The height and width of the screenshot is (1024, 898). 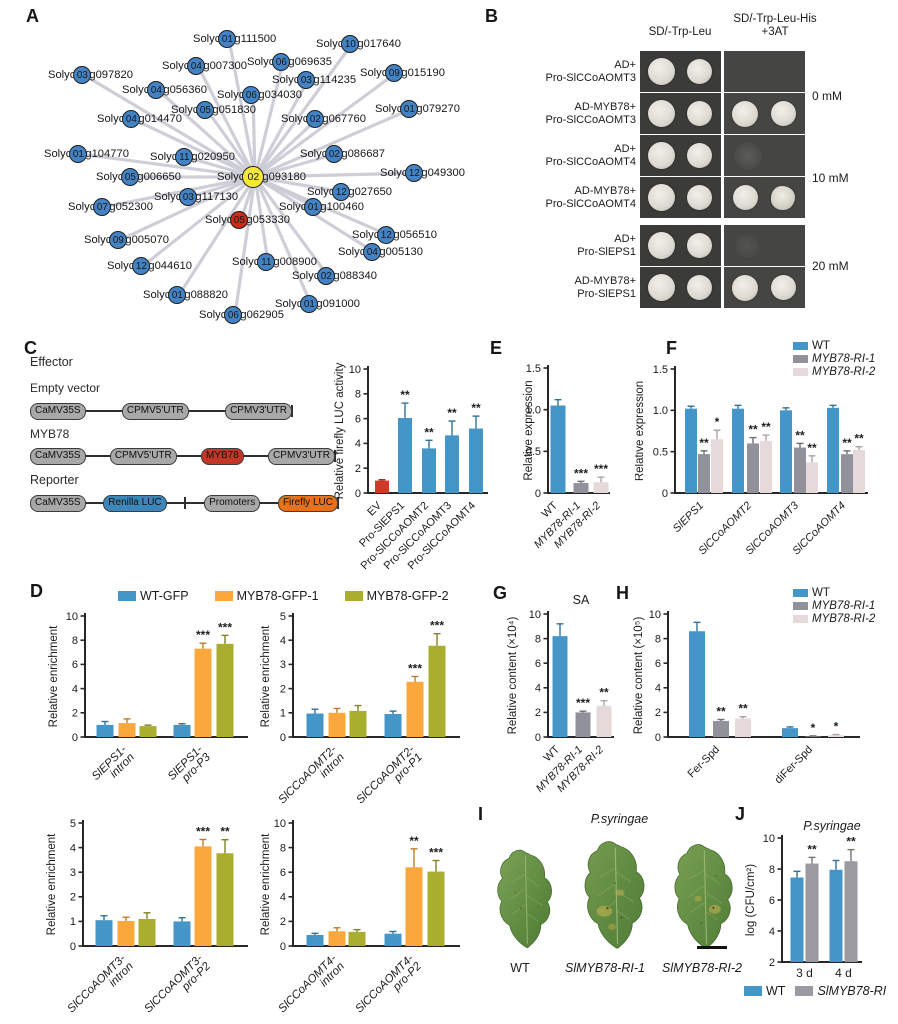 What do you see at coordinates (443, 173) in the screenshot?
I see `gene-suffix: g049300` at bounding box center [443, 173].